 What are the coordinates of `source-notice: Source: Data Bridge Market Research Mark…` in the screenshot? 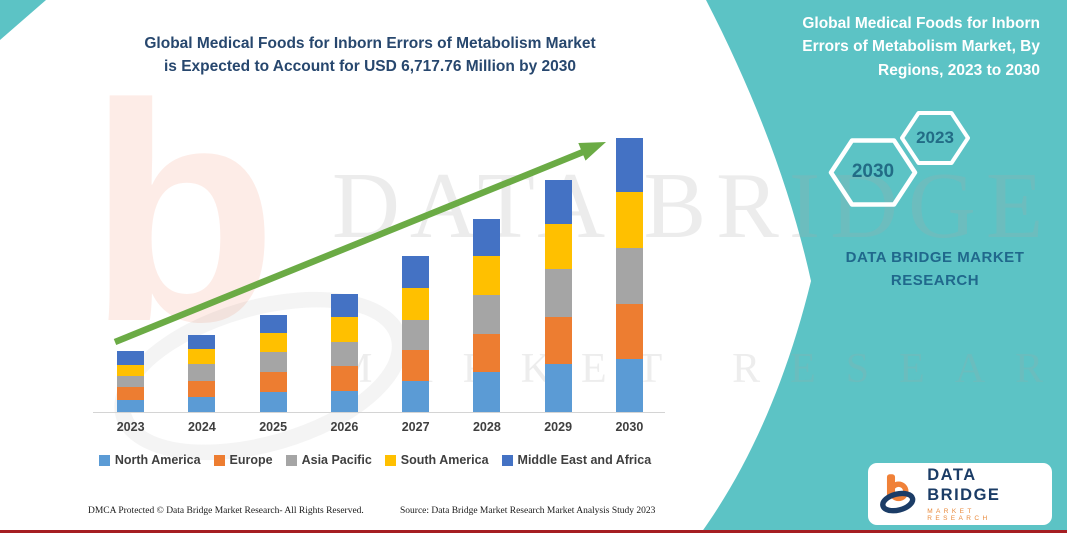 It's located at (528, 511).